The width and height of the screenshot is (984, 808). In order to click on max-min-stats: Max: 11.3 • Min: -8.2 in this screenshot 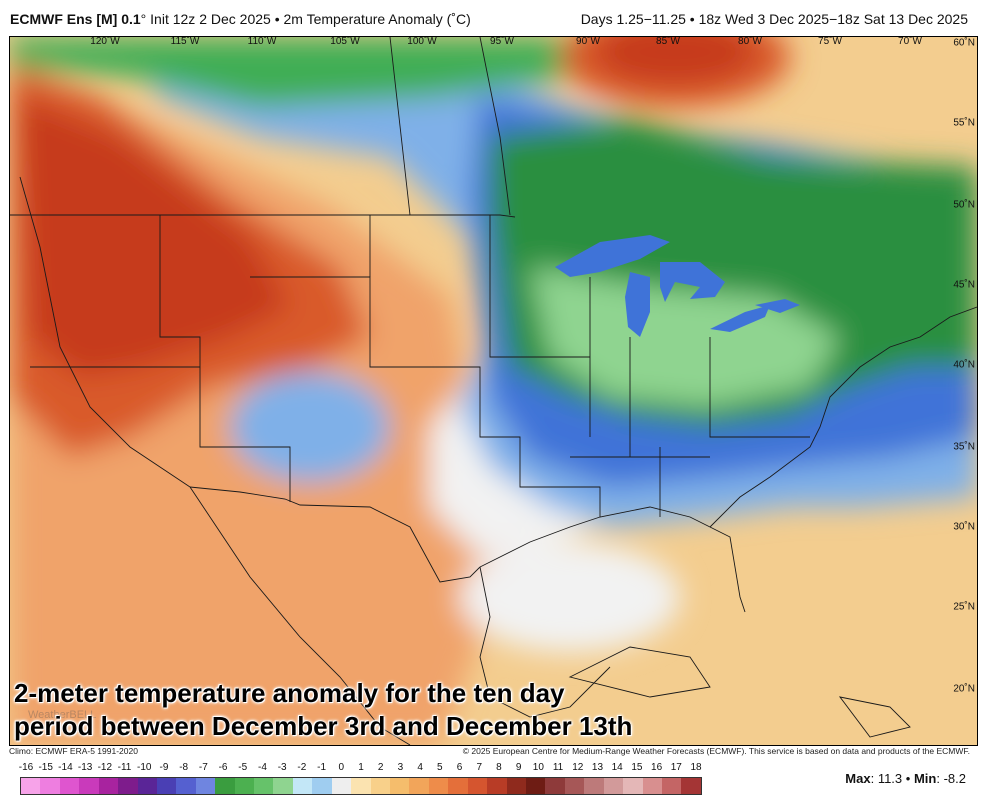, I will do `click(905, 778)`.